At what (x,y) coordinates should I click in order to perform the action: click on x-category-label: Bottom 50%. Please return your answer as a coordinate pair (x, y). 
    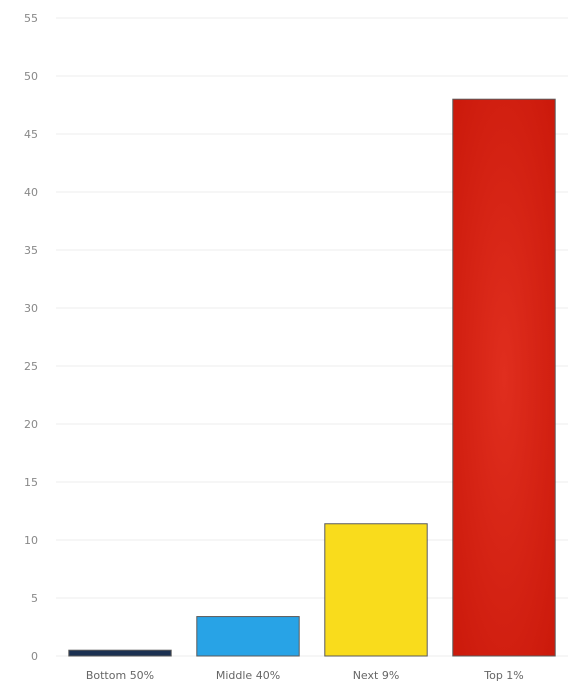
    Looking at the image, I should click on (120, 675).